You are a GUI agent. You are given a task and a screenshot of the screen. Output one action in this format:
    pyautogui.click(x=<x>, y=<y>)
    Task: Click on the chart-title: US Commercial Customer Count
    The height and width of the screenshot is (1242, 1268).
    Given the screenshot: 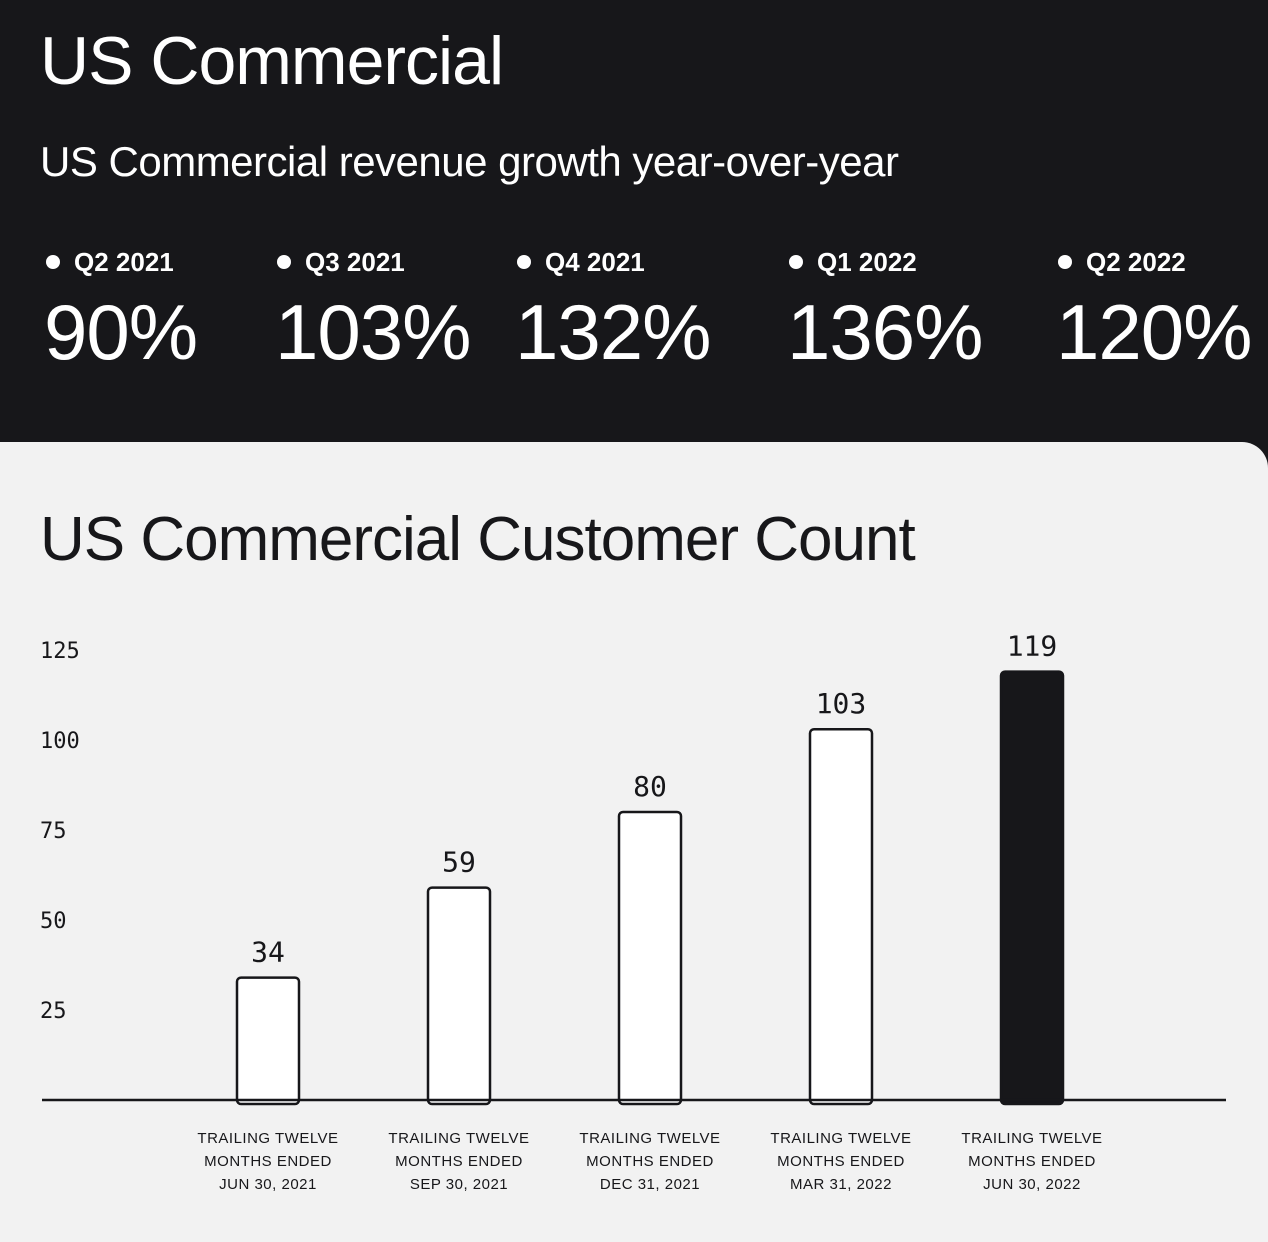 What is the action you would take?
    pyautogui.click(x=478, y=539)
    